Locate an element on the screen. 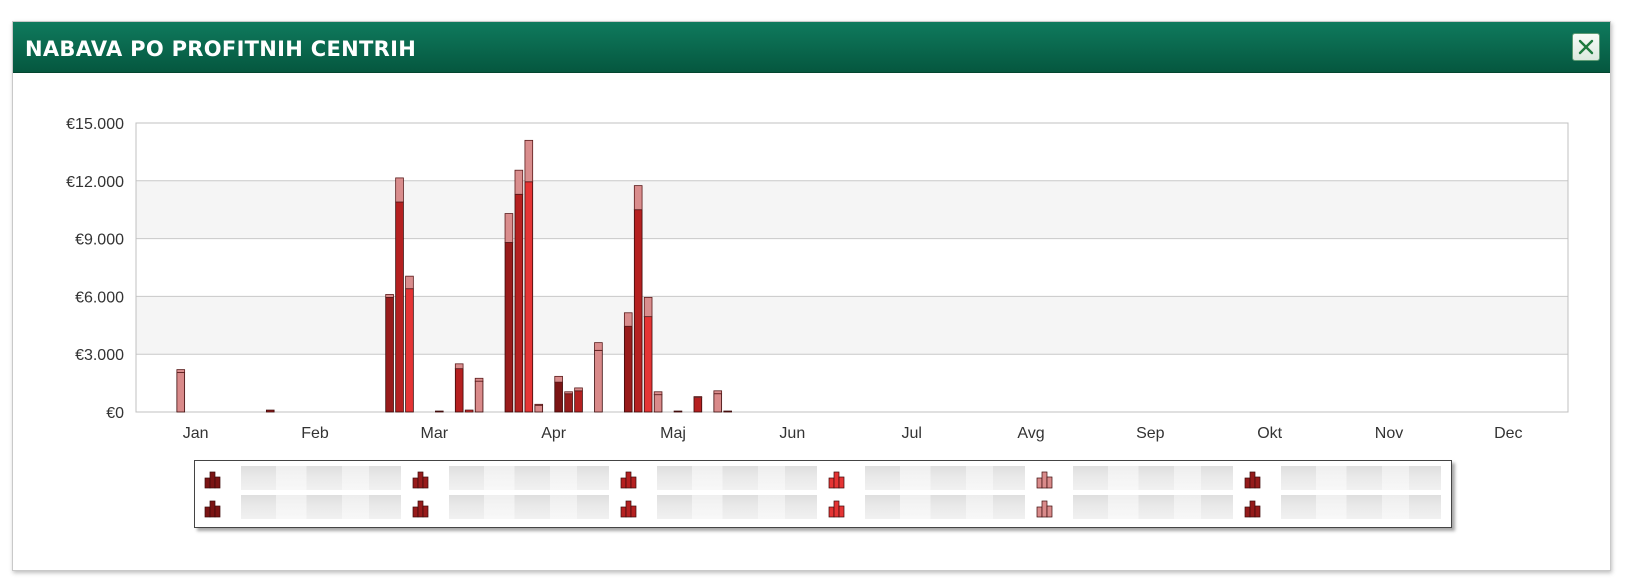 The height and width of the screenshot is (584, 1628). x-tick-label: Dec is located at coordinates (1508, 433).